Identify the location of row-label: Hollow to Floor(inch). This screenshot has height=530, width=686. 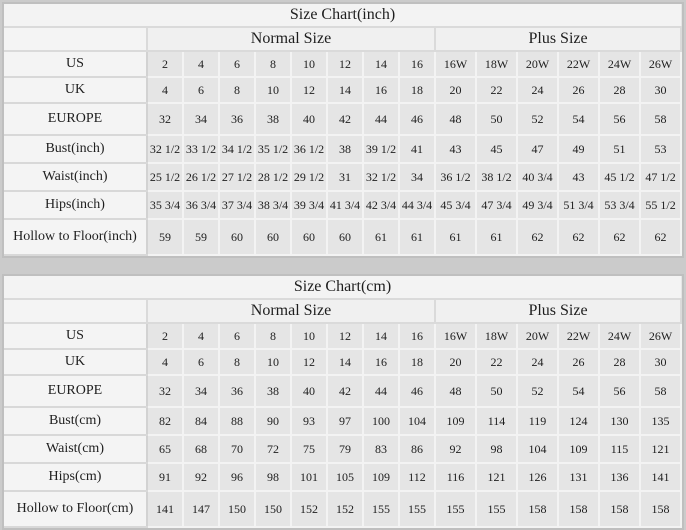
(76, 237).